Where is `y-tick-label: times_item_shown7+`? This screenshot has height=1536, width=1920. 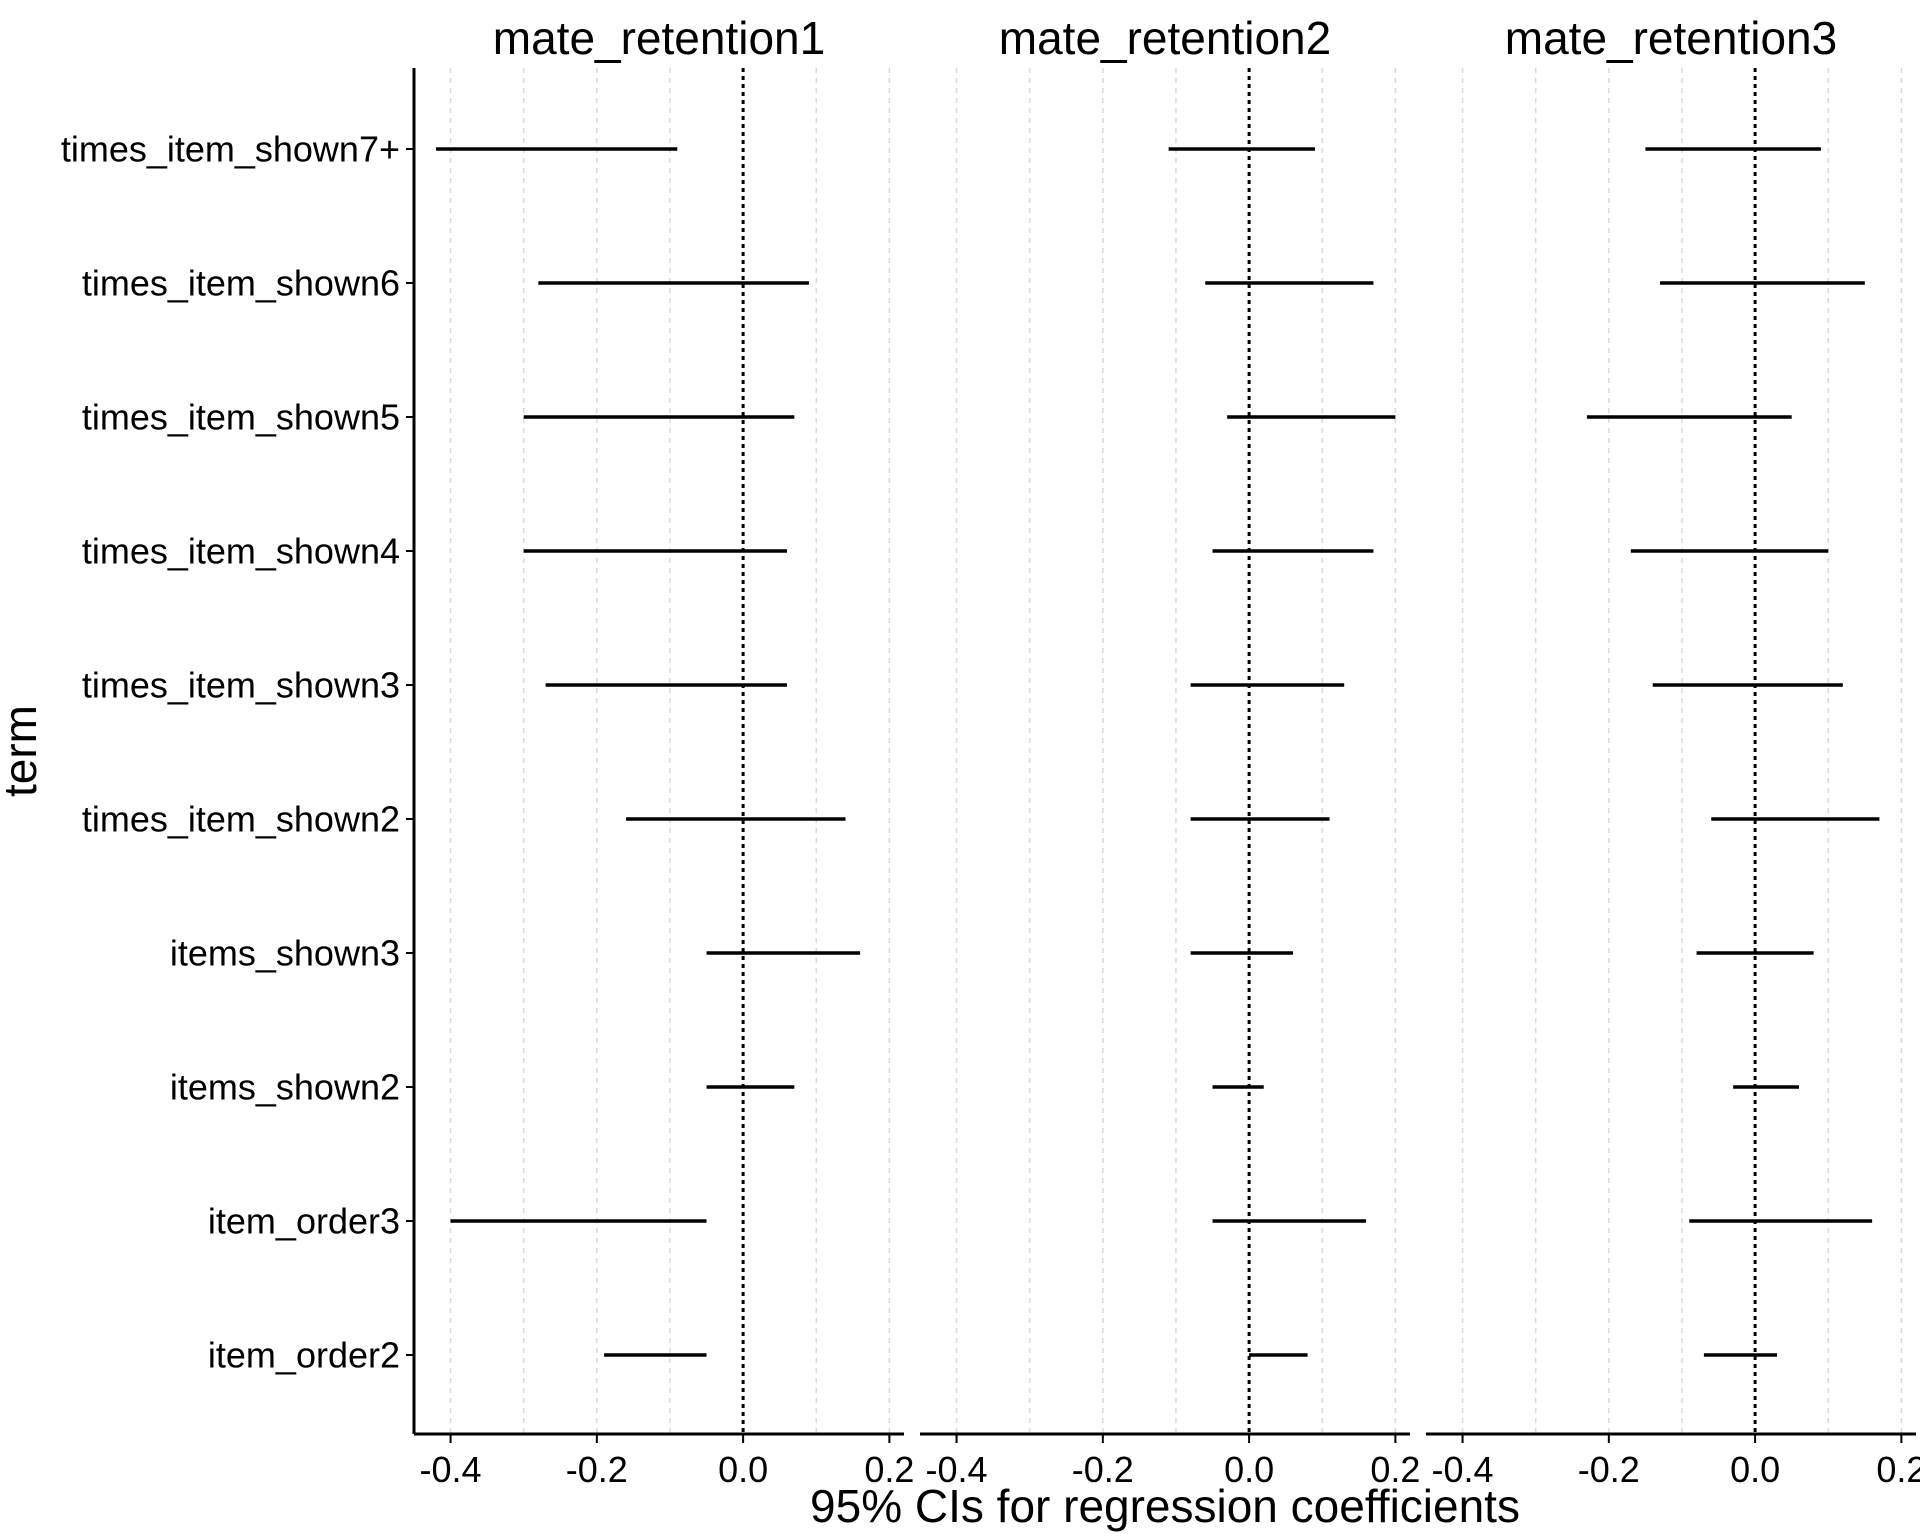 y-tick-label: times_item_shown7+ is located at coordinates (230, 149).